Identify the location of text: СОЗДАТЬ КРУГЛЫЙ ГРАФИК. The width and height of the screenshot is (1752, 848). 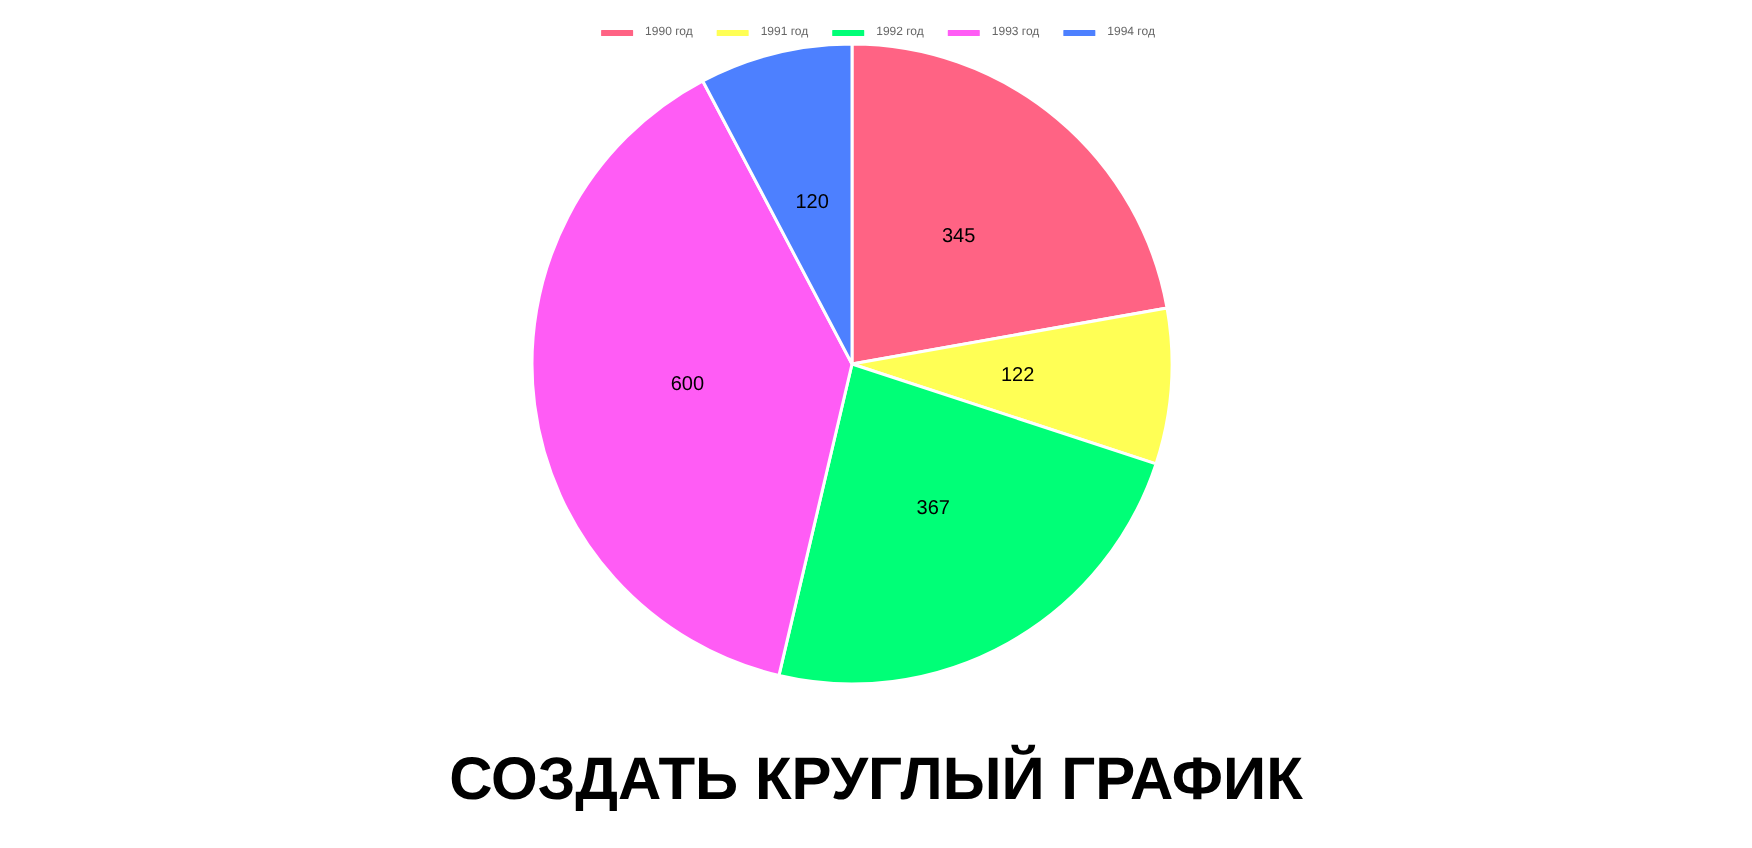
(877, 778).